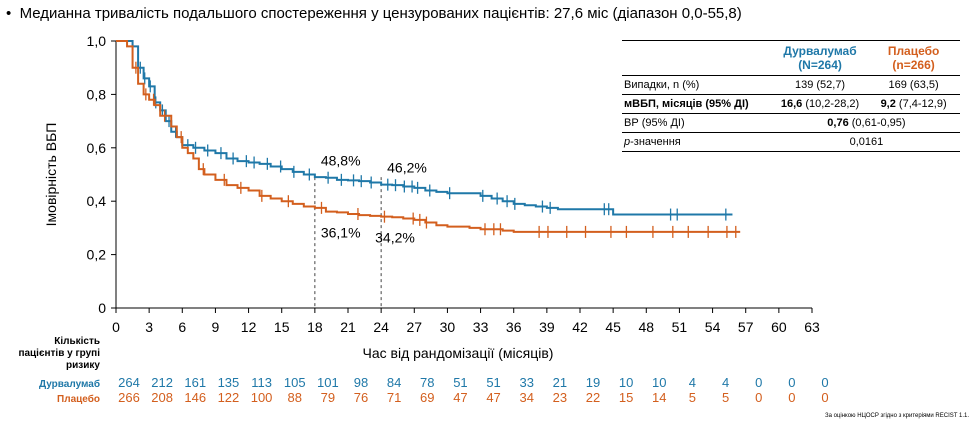  Describe the element at coordinates (407, 168) in the screenshot. I see `annotation-label: 46,2%` at that location.